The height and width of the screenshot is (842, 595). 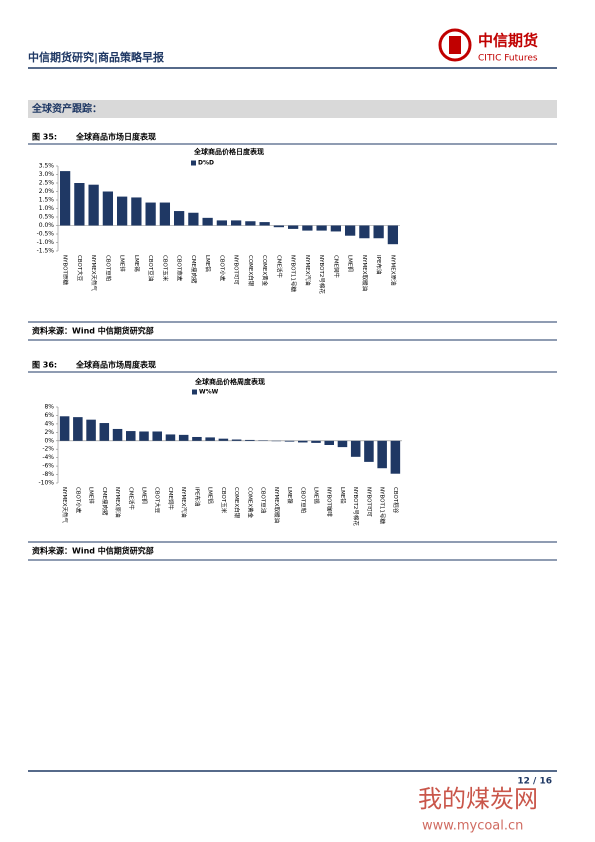 I want to click on legend-label: W%W, so click(x=209, y=392).